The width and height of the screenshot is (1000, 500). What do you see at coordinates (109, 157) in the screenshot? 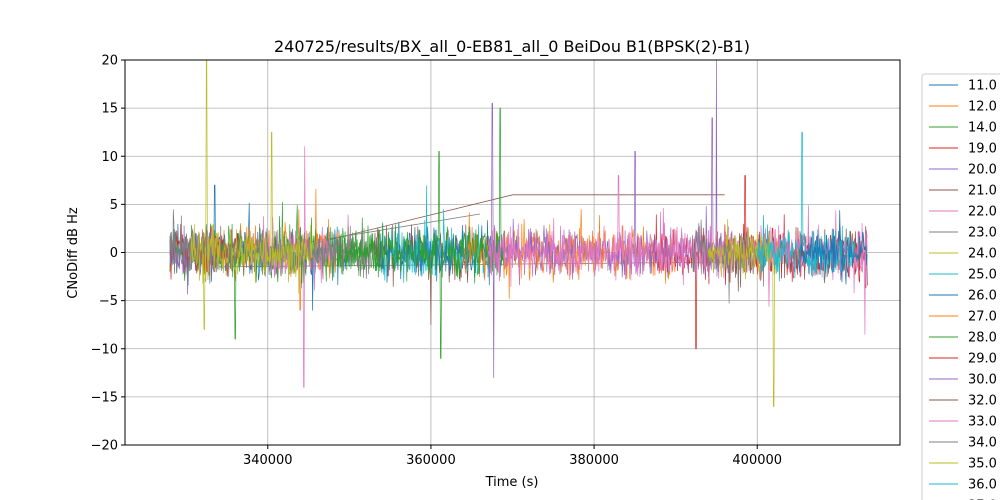
I see `y-tick-label: 10` at bounding box center [109, 157].